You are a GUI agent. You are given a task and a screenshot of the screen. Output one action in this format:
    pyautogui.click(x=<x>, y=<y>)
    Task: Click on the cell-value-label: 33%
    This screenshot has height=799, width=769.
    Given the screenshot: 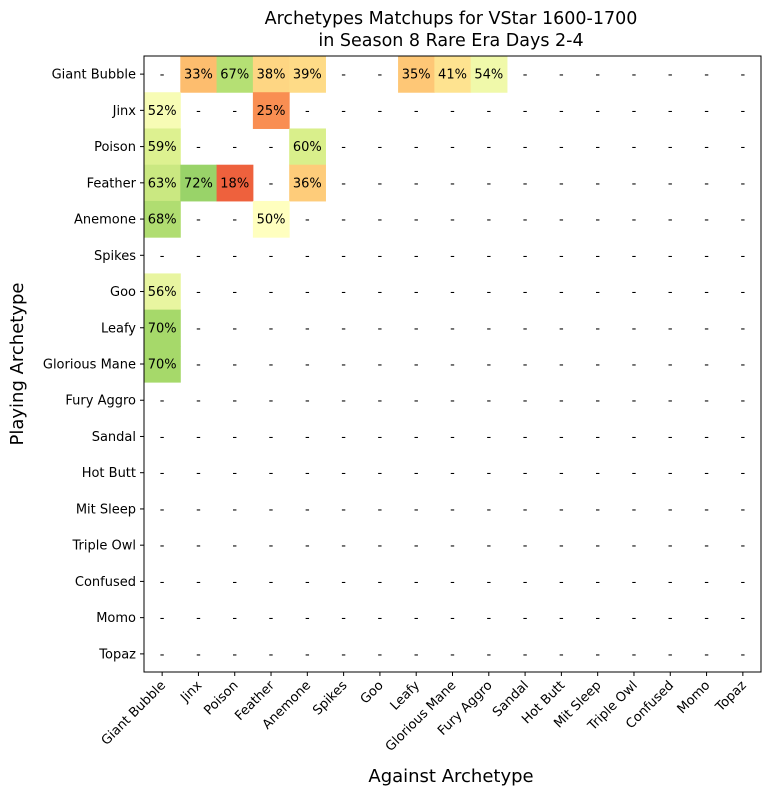 What is the action you would take?
    pyautogui.click(x=198, y=75)
    